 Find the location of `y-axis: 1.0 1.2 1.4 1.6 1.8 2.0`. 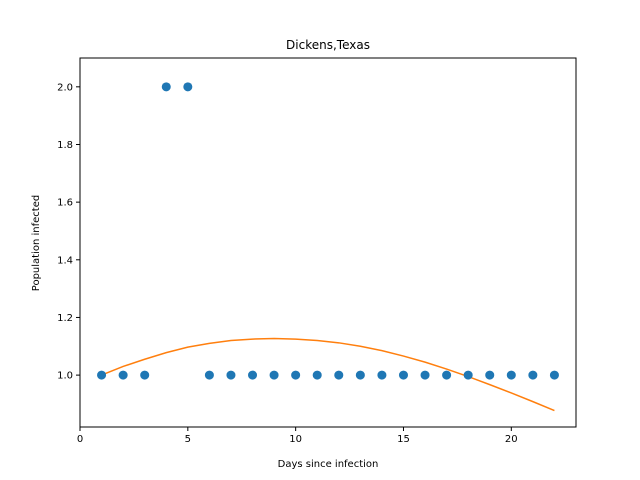

y-axis: 1.0 1.2 1.4 1.6 1.8 2.0 is located at coordinates (68, 232).